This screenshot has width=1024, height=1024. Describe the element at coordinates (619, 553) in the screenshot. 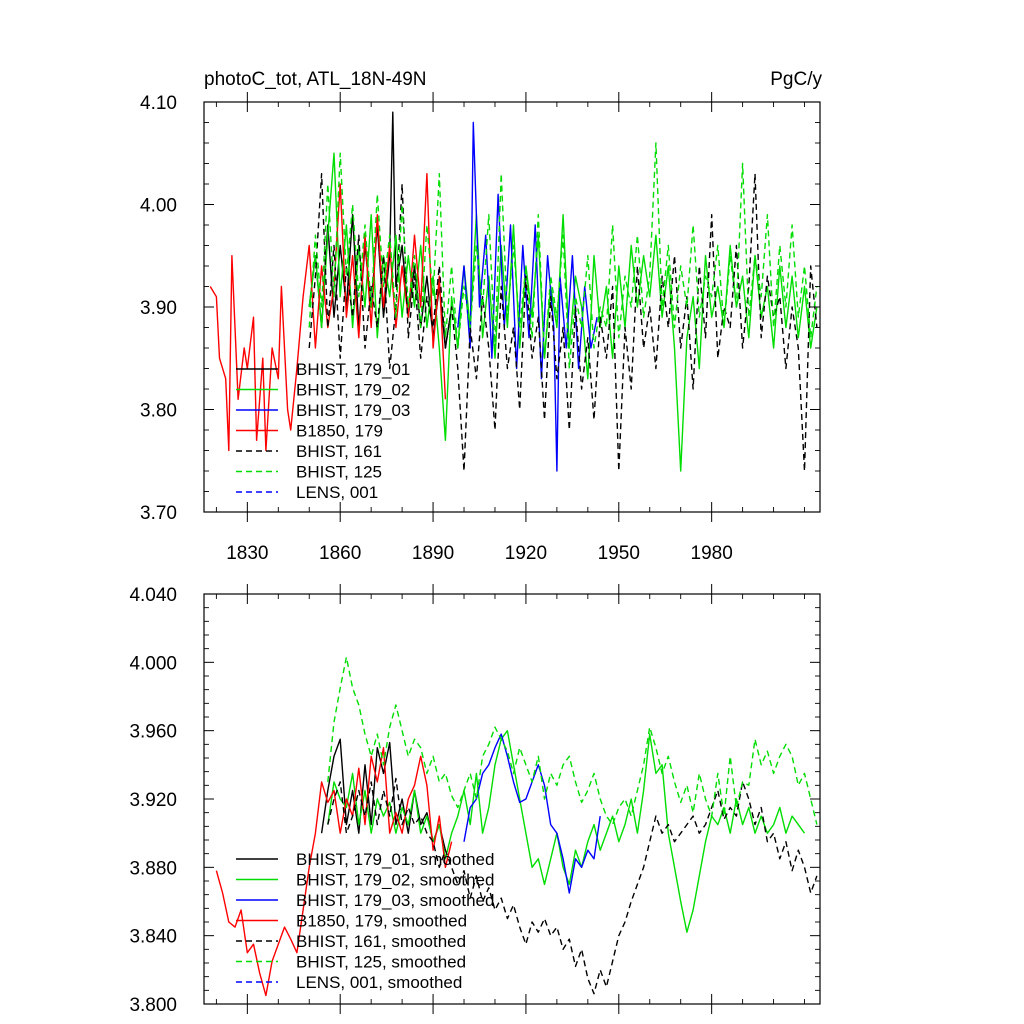

I see `top-xtick-label: 1950` at that location.